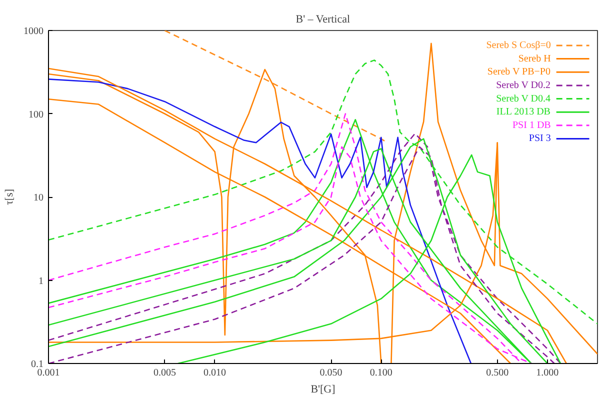 The height and width of the screenshot is (403, 601). What do you see at coordinates (518, 72) in the screenshot?
I see `legend-label: Sereb V PB−P0` at bounding box center [518, 72].